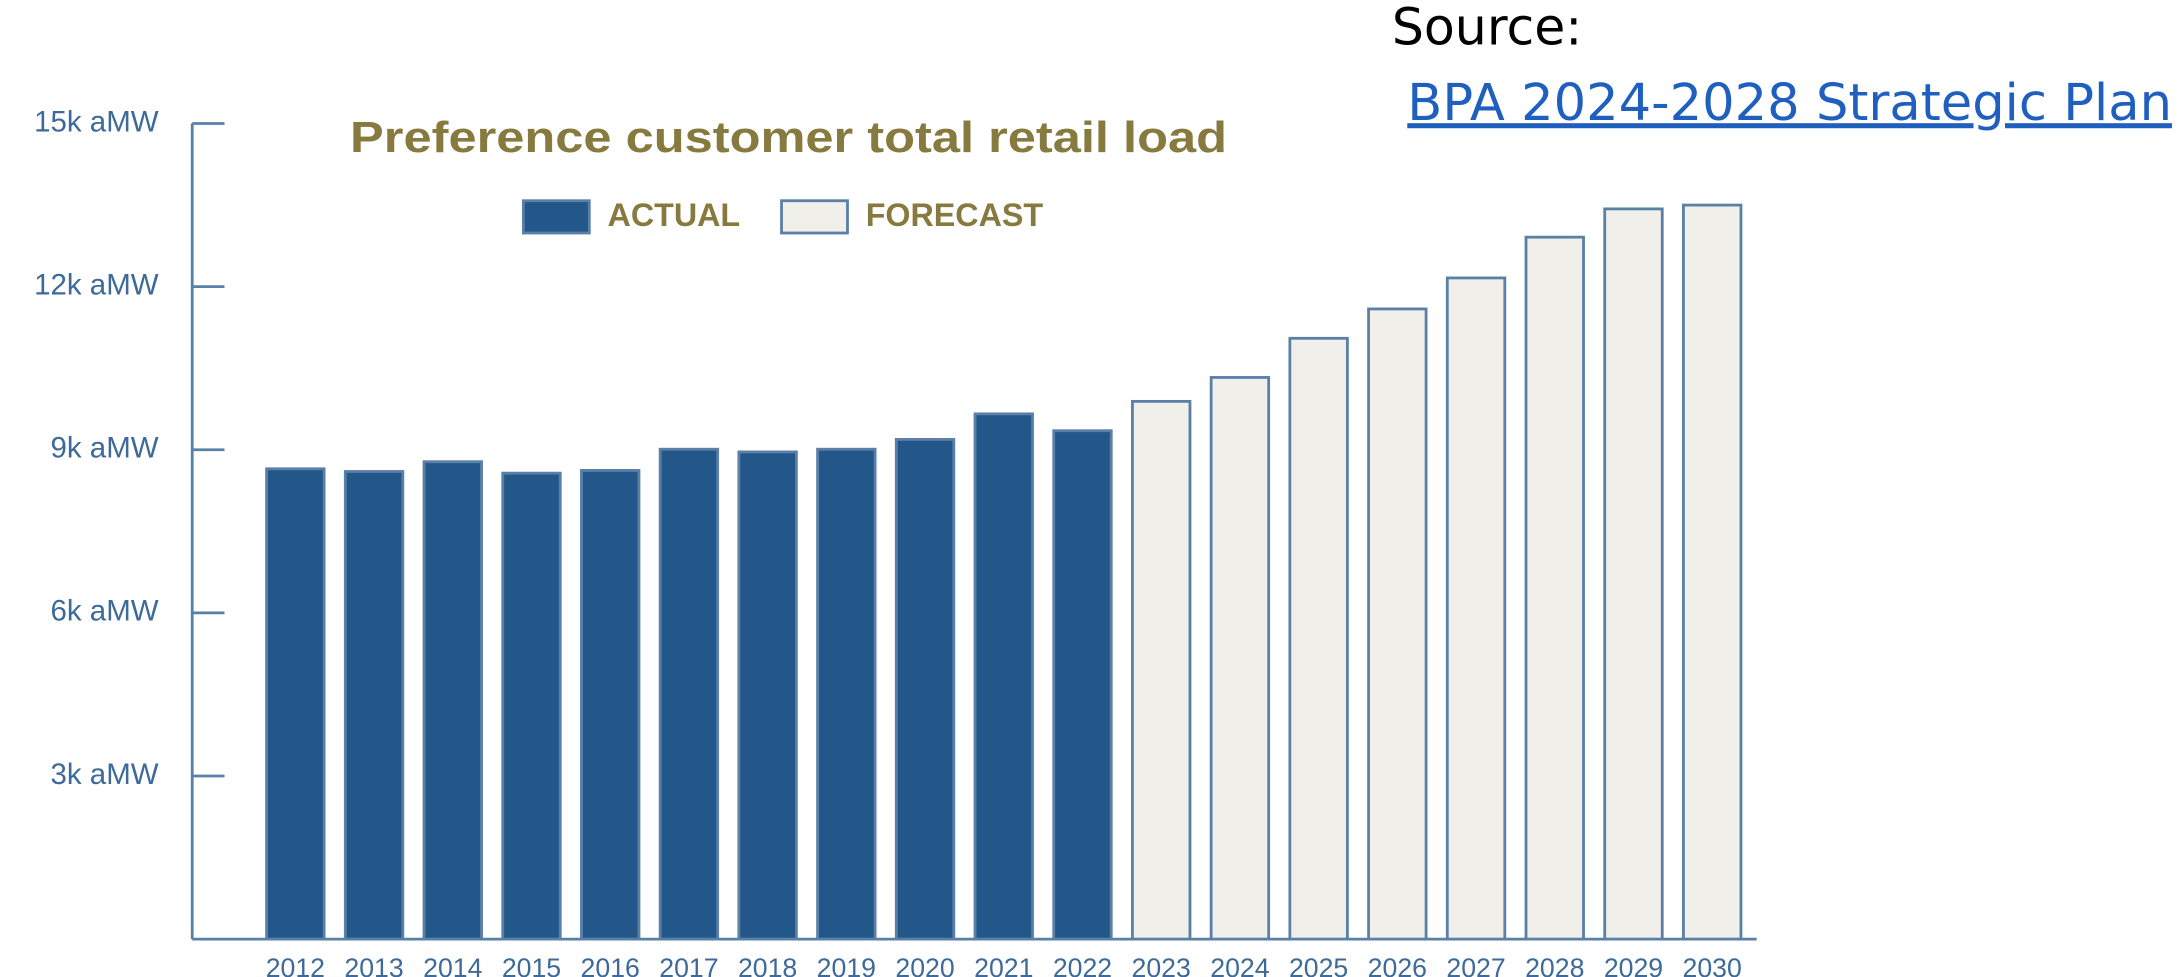  What do you see at coordinates (105, 774) in the screenshot?
I see `y-tick-label: 3k aMW` at bounding box center [105, 774].